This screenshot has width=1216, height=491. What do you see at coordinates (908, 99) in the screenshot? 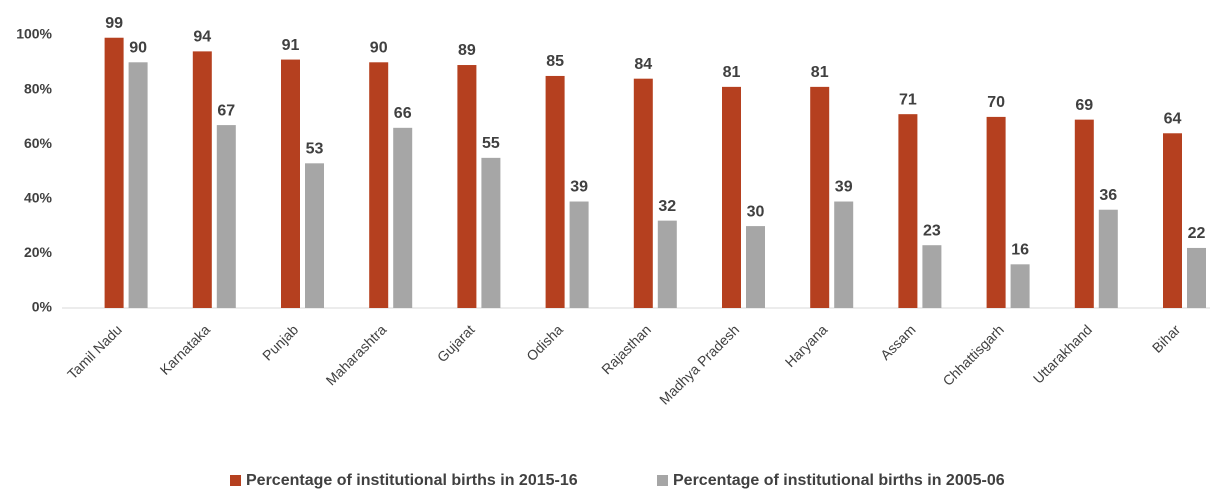
I see `value-label: 71` at bounding box center [908, 99].